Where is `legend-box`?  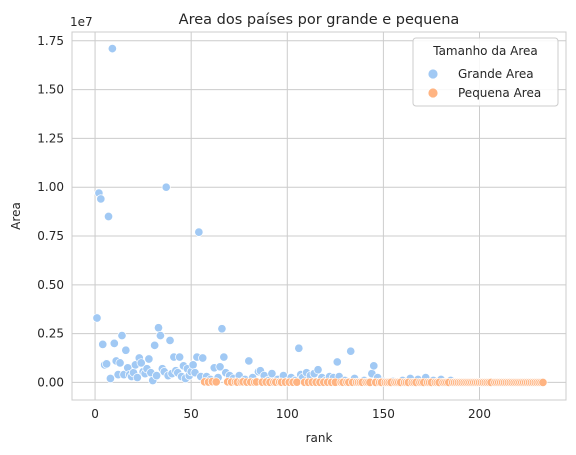 legend-box is located at coordinates (485, 72).